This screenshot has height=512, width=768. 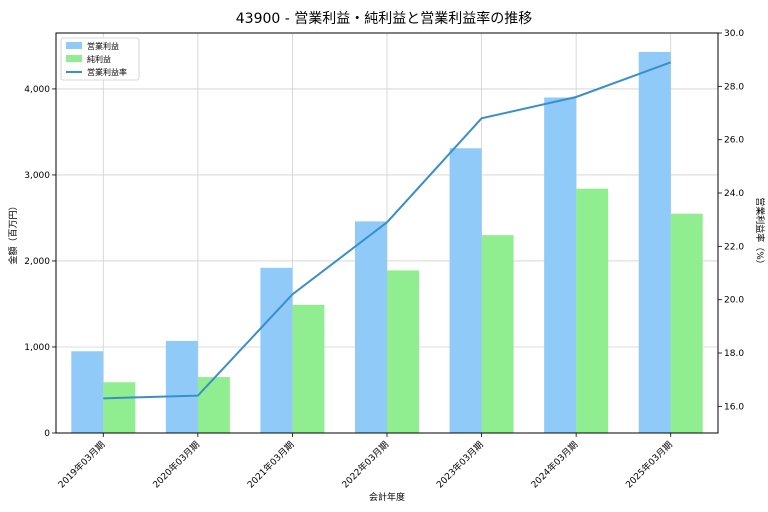 I want to click on y-axis-right: 16.0 18.0 20.0 22.0 24.0 26.0 28.0 30.0, so click(x=731, y=220).